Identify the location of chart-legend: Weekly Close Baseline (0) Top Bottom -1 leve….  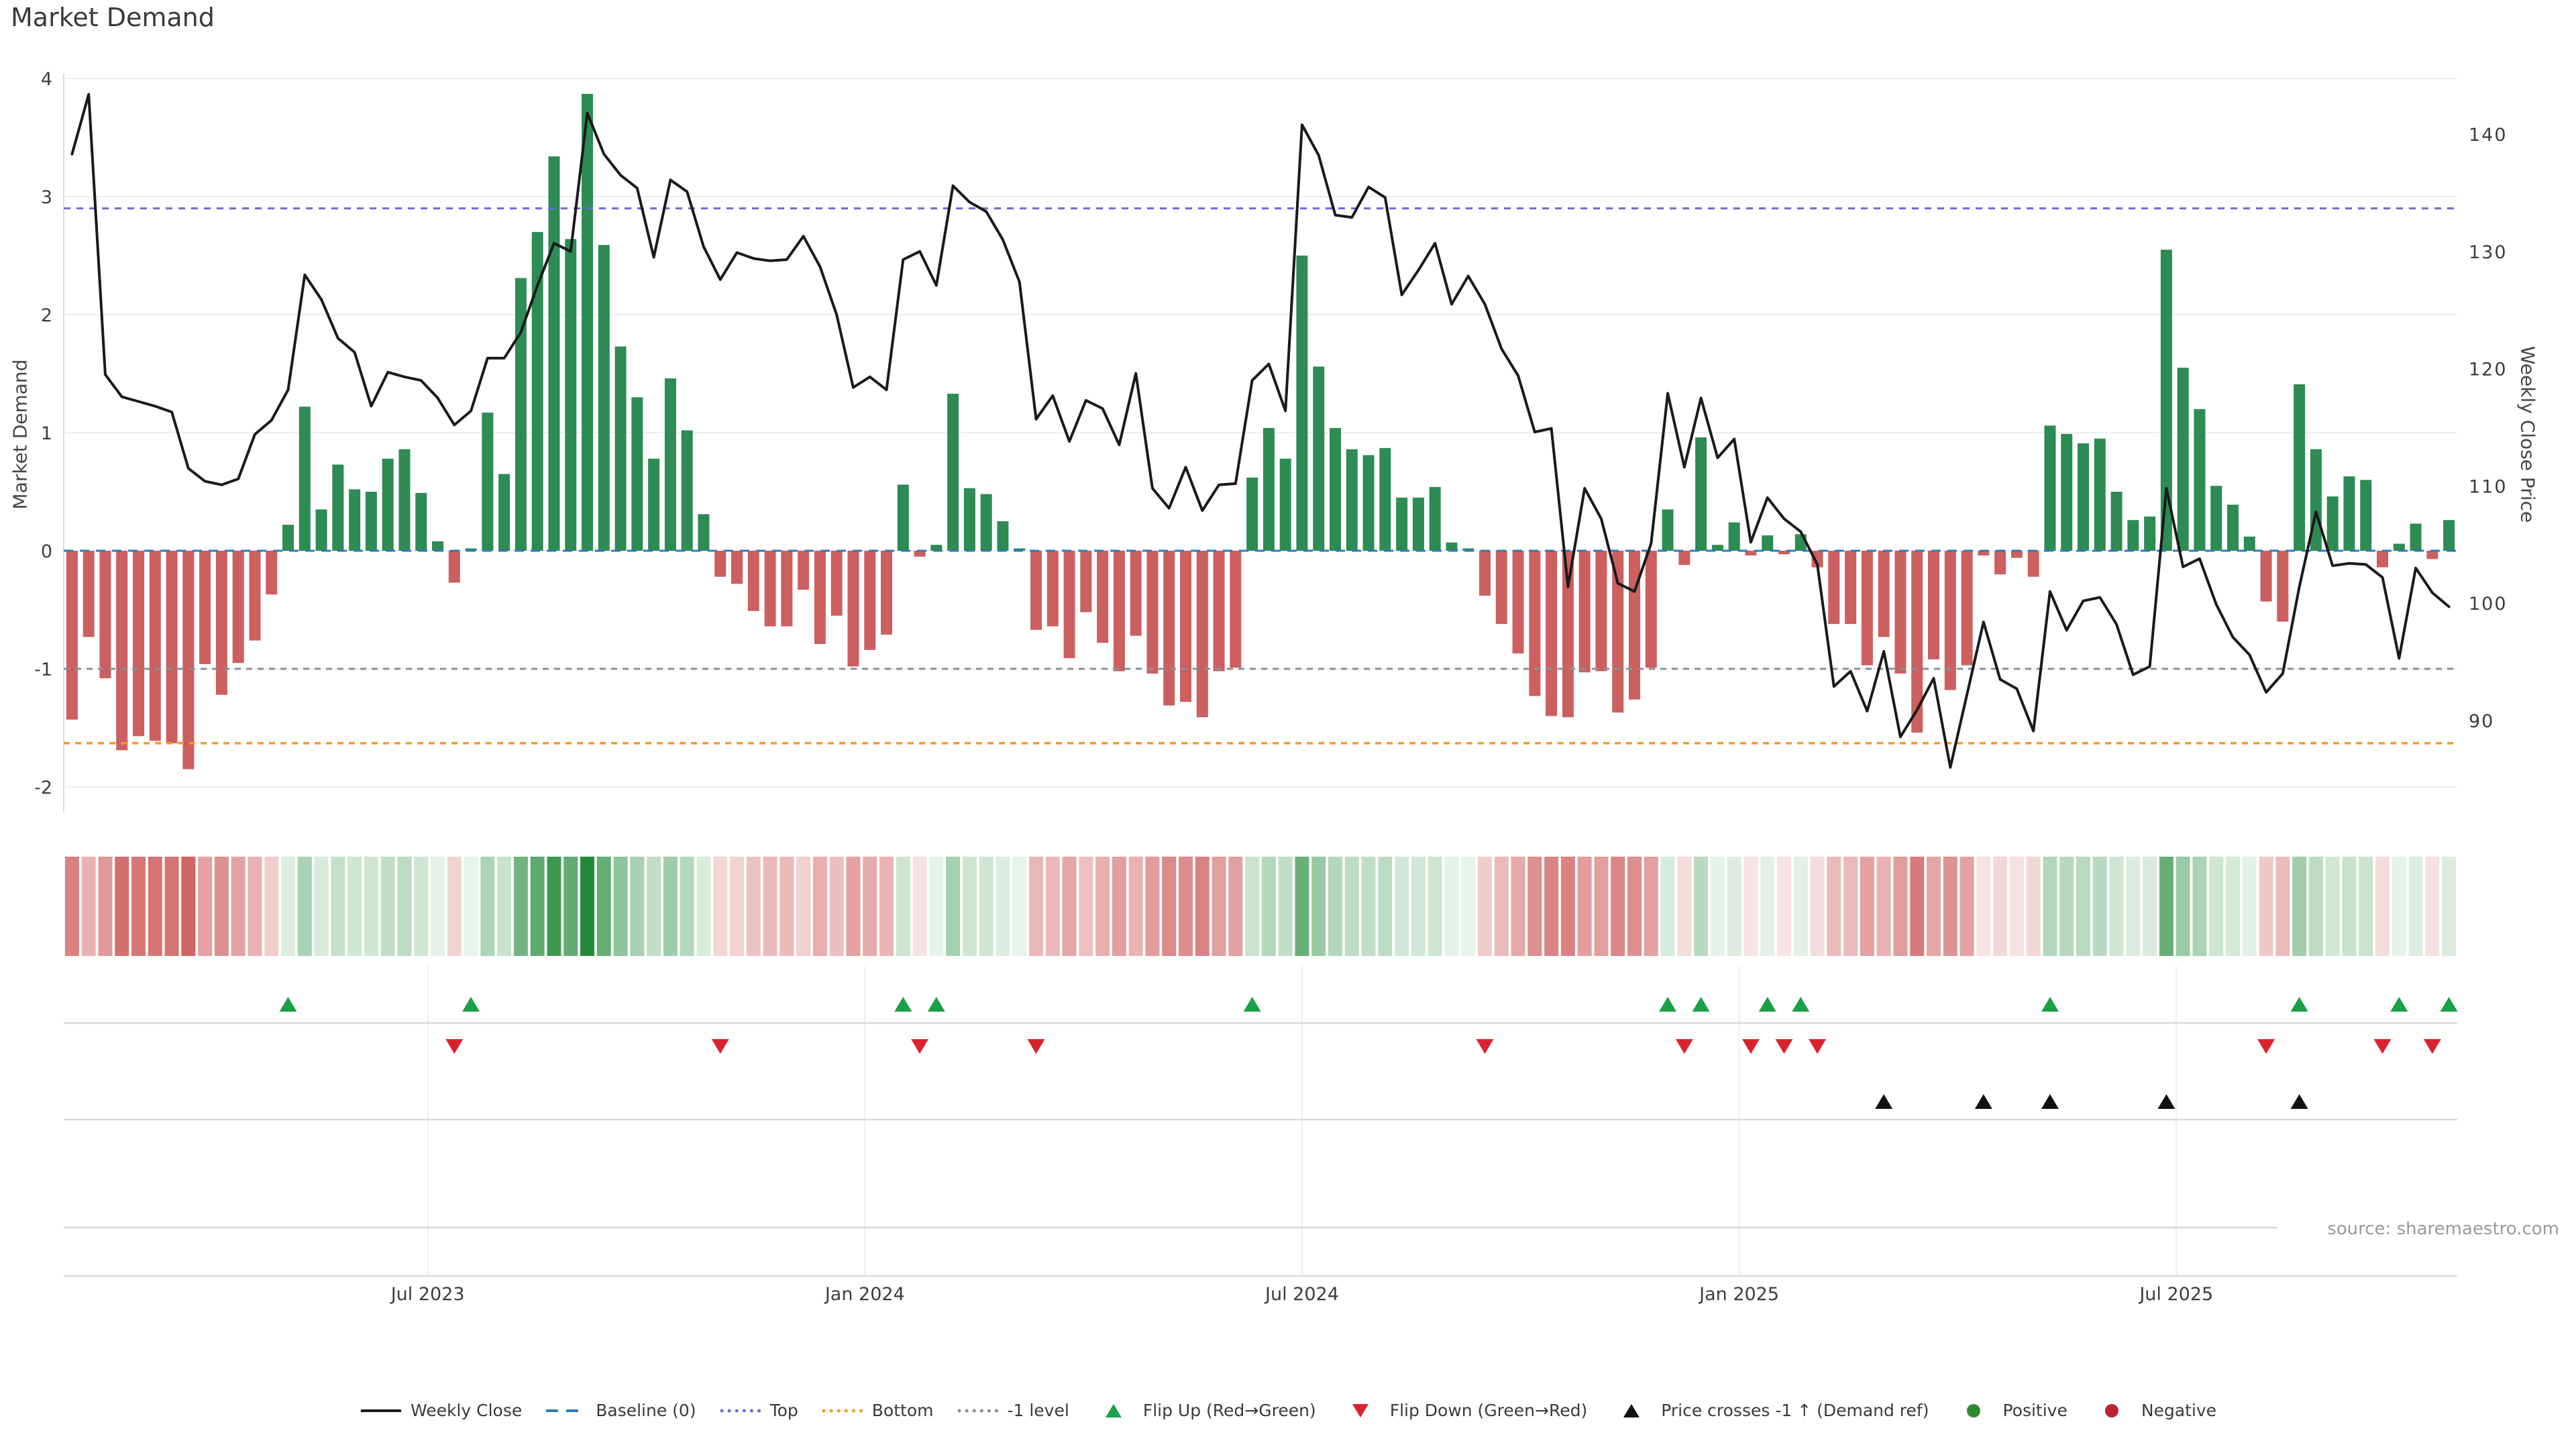
(1288, 1410).